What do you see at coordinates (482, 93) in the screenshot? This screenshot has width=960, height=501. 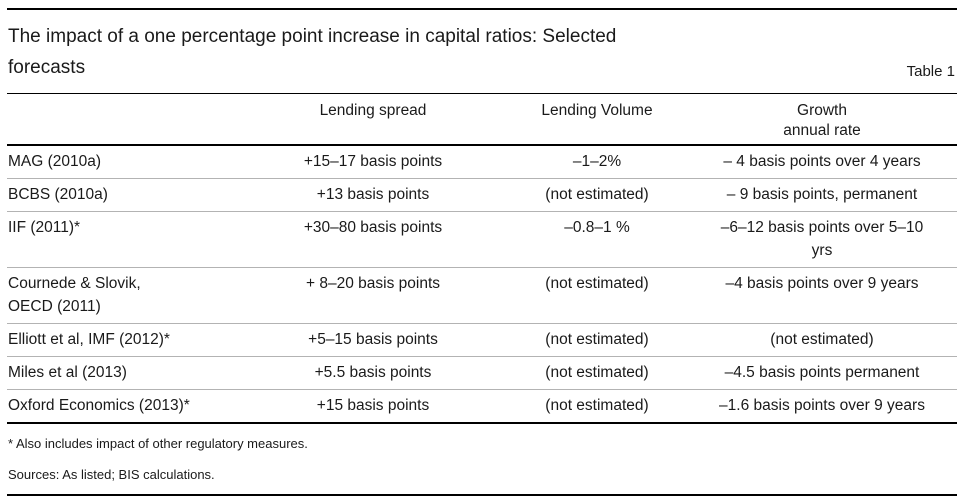 I see `header-top-rule` at bounding box center [482, 93].